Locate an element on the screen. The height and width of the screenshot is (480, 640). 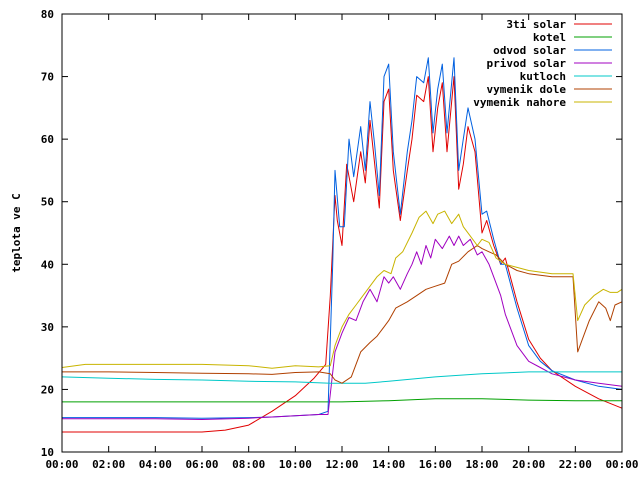
y-tick-label: 80 is located at coordinates (47, 14).